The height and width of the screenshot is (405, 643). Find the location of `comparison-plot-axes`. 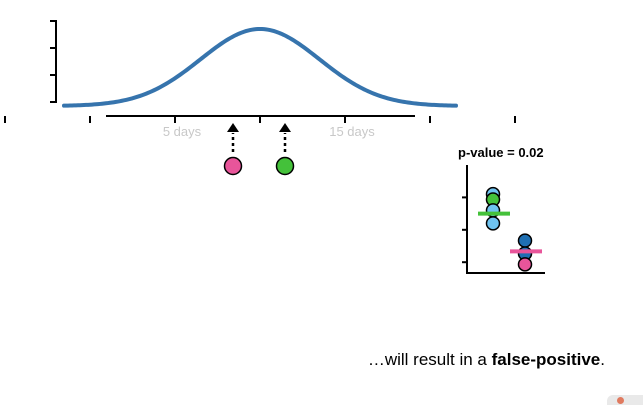

comparison-plot-axes is located at coordinates (503, 219).